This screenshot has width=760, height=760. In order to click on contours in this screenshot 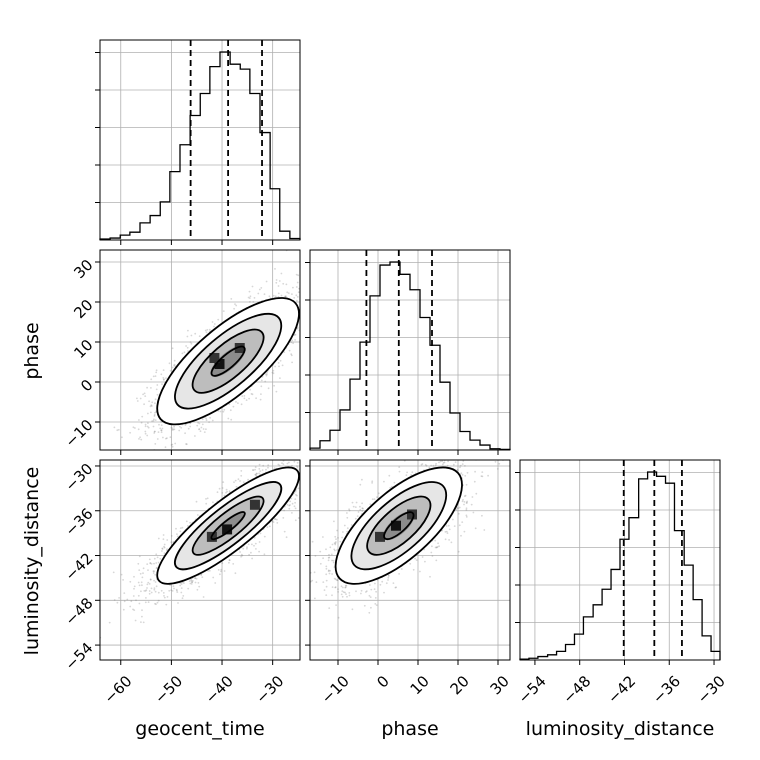, I will do `click(228, 361)`.